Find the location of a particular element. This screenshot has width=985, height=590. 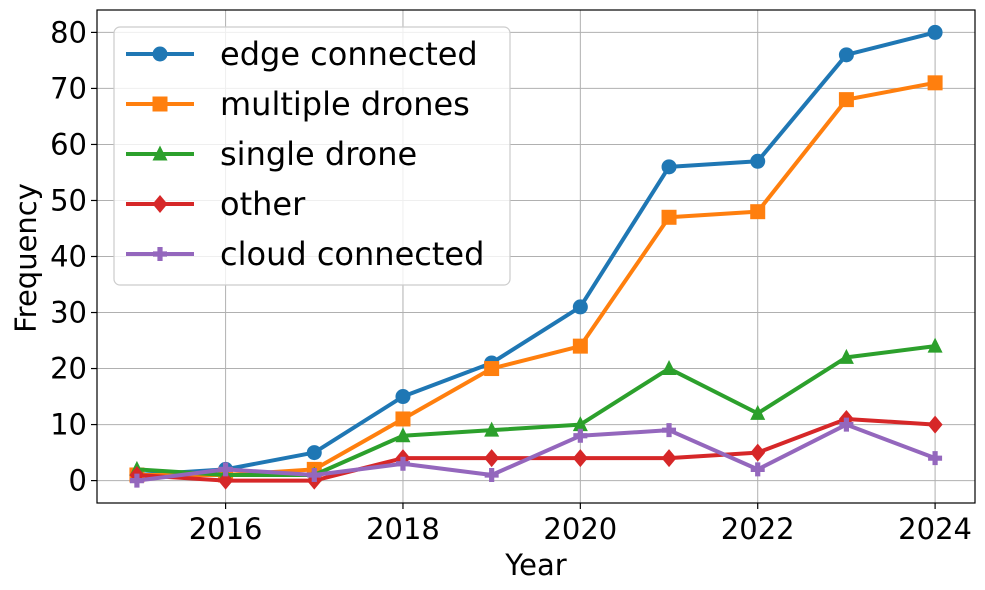

y-tick-label: 50 is located at coordinates (68, 200).